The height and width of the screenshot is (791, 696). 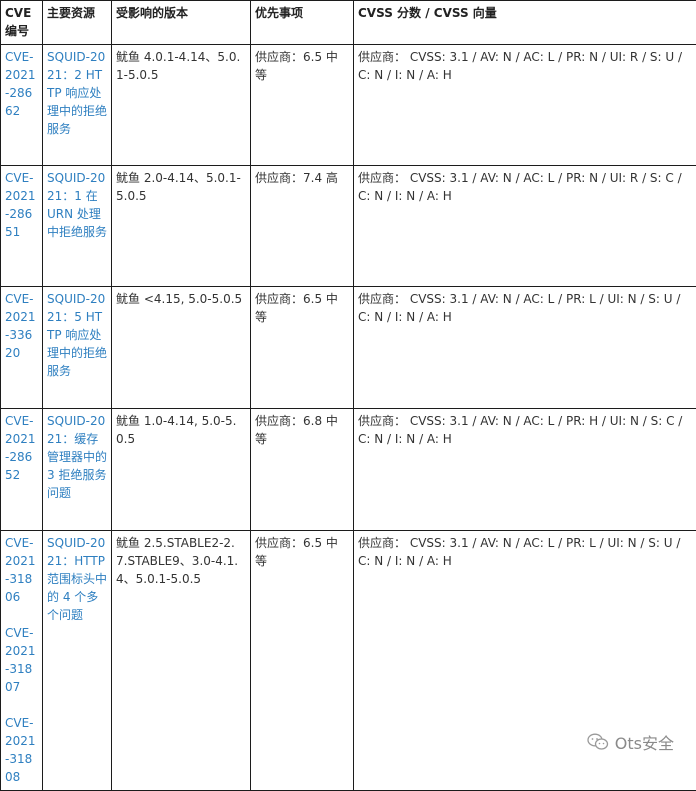 I want to click on resource-cell: SQUID-2021：5 HTTP 响应处理中的拒绝服务, so click(x=77, y=348).